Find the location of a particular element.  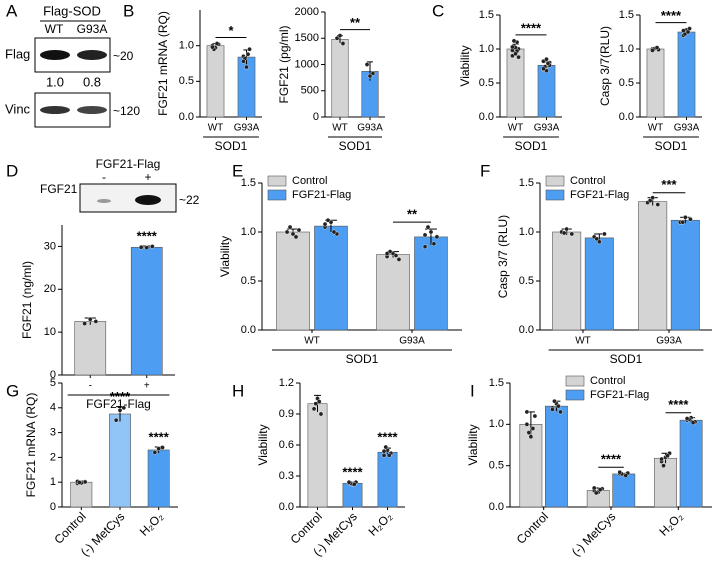

panel-letter: F is located at coordinates (485, 170).